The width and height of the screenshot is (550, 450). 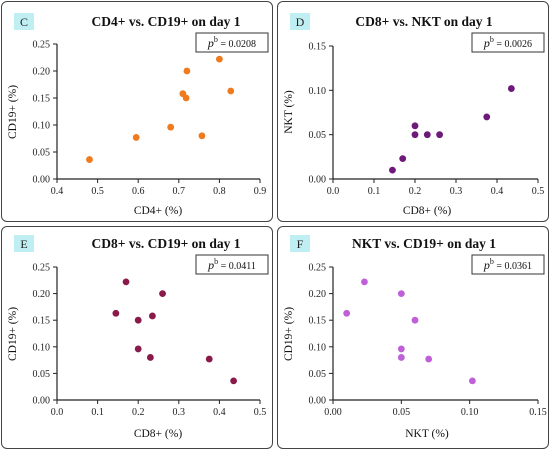 I want to click on panel-letter: D, so click(x=300, y=22).